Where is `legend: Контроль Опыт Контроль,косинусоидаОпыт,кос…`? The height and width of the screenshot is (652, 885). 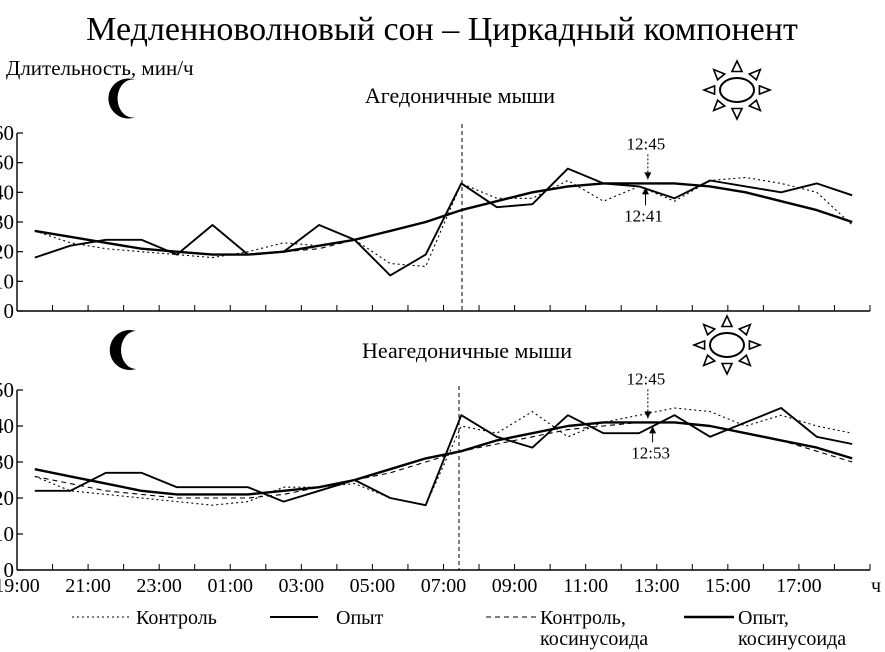
legend: Контроль Опыт Контроль,косинусоидаОпыт,кос… is located at coordinates (459, 628).